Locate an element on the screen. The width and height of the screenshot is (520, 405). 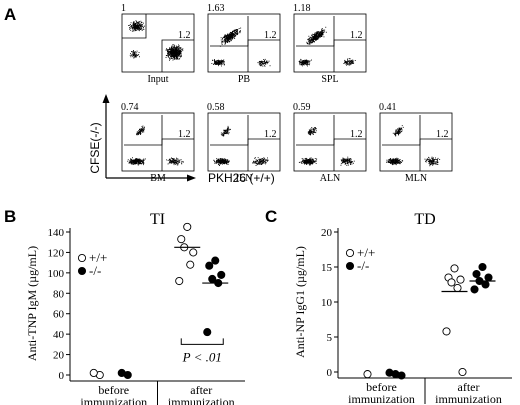
flow-plot-label: Input is located at coordinates (157, 79).